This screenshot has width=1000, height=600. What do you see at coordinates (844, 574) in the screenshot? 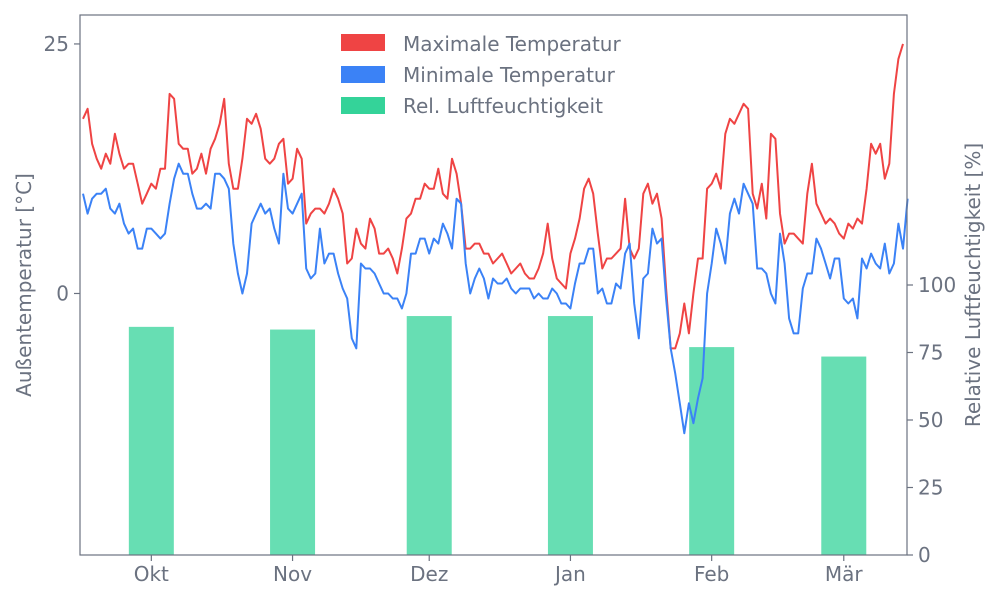
I see `x-tick-label-mär: Mär` at bounding box center [844, 574].